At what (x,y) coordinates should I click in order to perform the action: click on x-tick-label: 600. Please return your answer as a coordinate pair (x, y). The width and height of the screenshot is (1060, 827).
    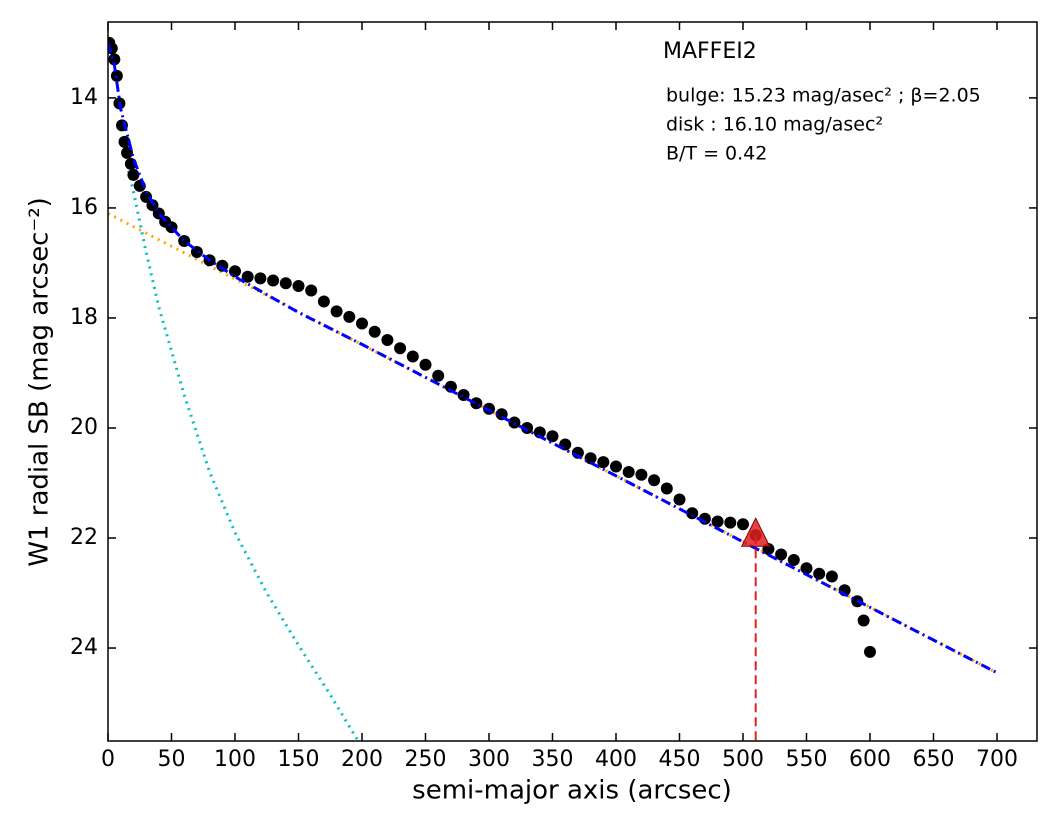
    Looking at the image, I should click on (870, 759).